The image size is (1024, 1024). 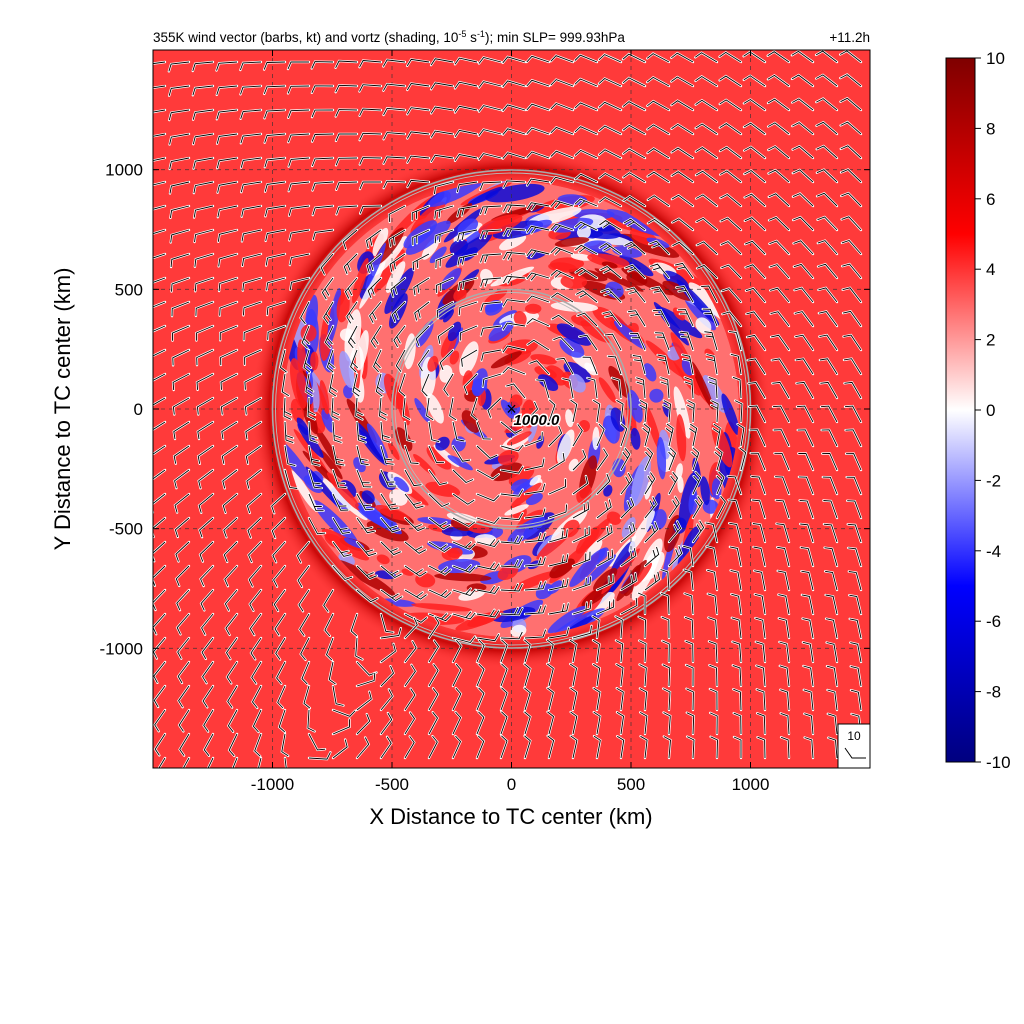 What do you see at coordinates (993, 410) in the screenshot?
I see `colorbar-ticks: 10 8 6 4 2 0 -2 -4 -6 -8 -10` at bounding box center [993, 410].